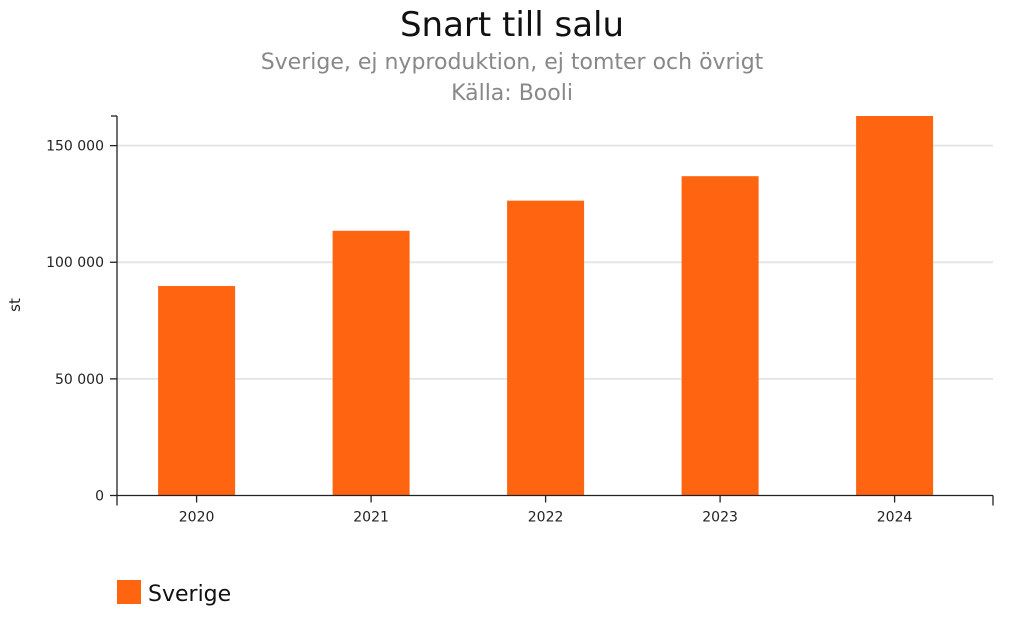 The image size is (1024, 632). I want to click on chart-title: Snart till salu, so click(512, 25).